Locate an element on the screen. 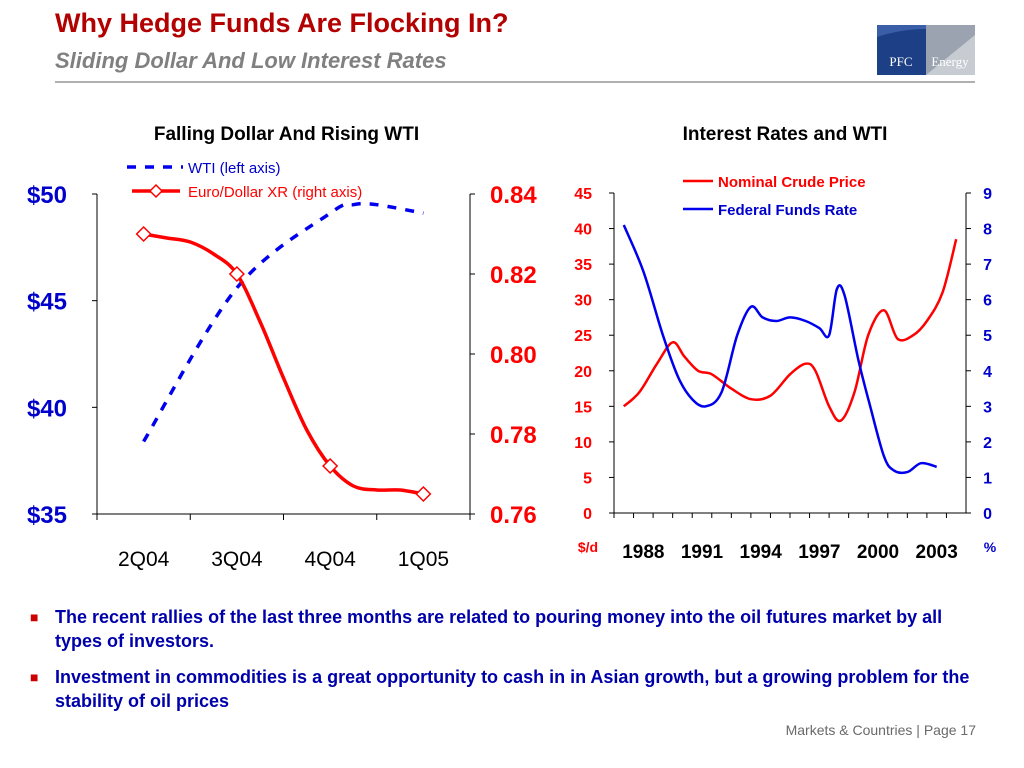  fed-funds-series-line is located at coordinates (780, 349).